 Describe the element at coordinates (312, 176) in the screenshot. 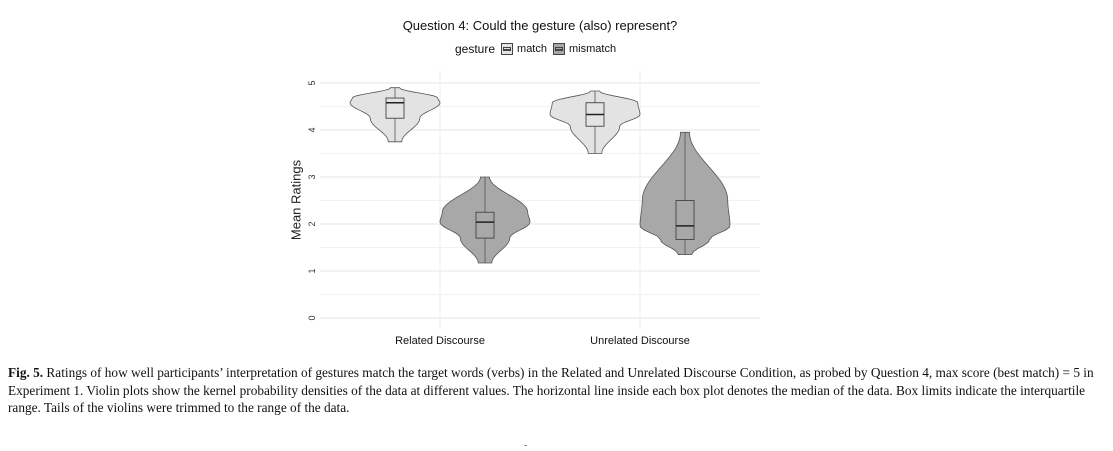

I see `y-tick-label: 3` at that location.